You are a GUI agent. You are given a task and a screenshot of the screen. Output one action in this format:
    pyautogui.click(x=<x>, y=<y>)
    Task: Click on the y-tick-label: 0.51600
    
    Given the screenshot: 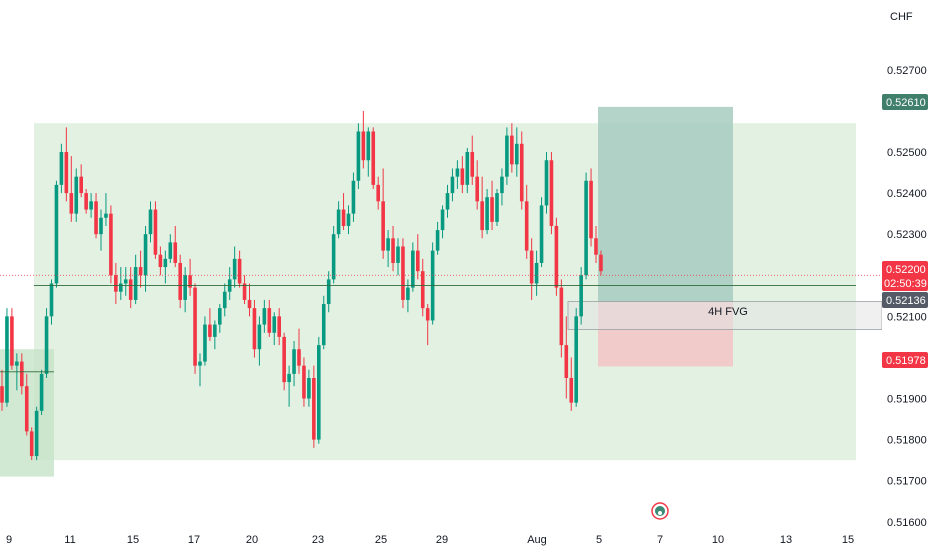 What is the action you would take?
    pyautogui.click(x=907, y=523)
    